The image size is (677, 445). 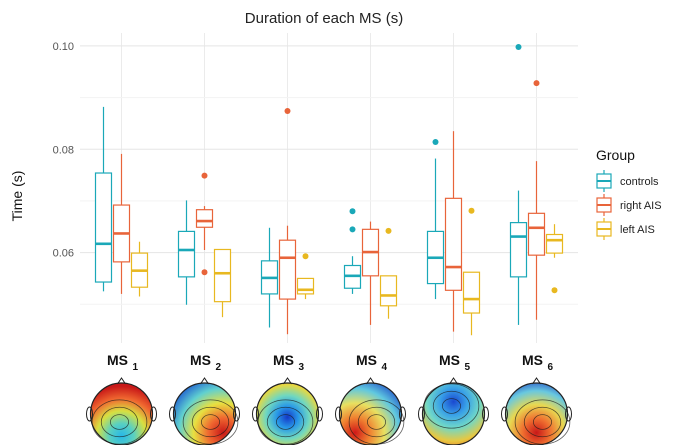 What do you see at coordinates (385, 367) in the screenshot?
I see `x-category-subscript: 4` at bounding box center [385, 367].